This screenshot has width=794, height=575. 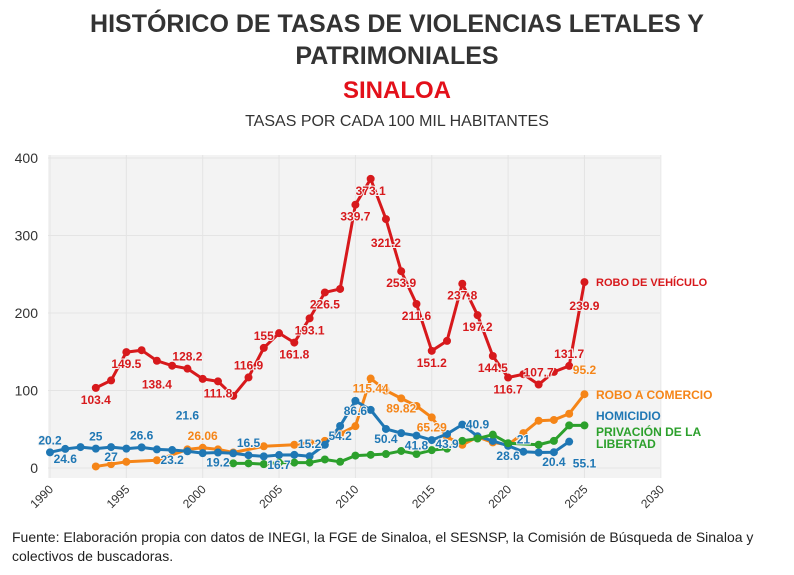 What do you see at coordinates (654, 395) in the screenshot?
I see `series-end-label: ROBO A COMERCIO` at bounding box center [654, 395].